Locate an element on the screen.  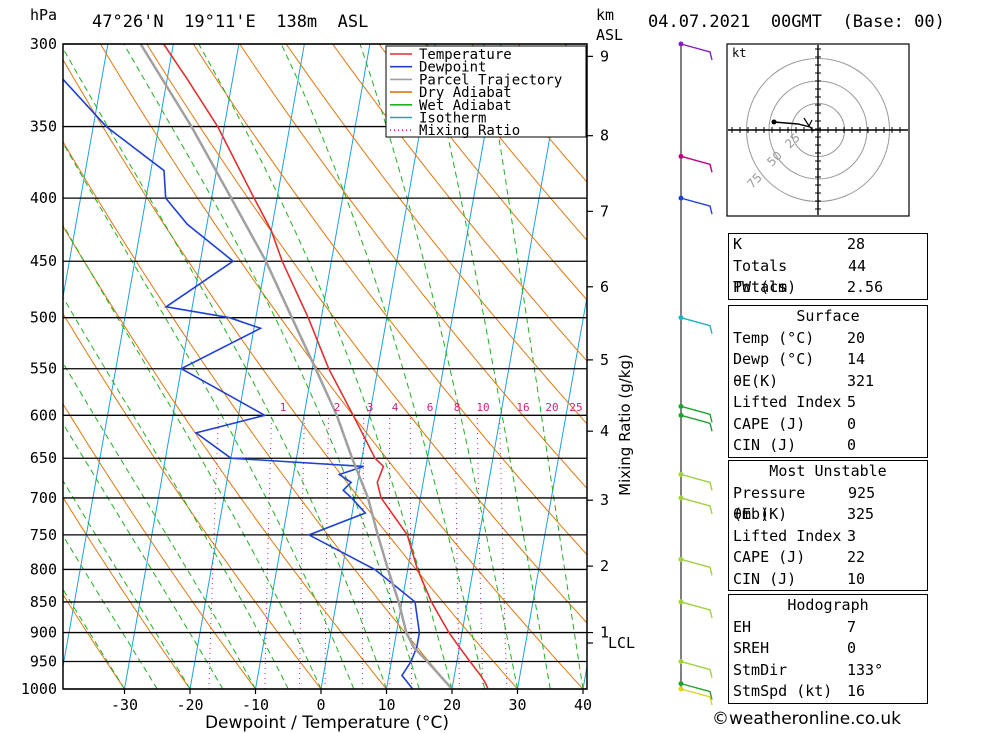
mixing-ratio-tick-label: 16 is located at coordinates (522, 407).